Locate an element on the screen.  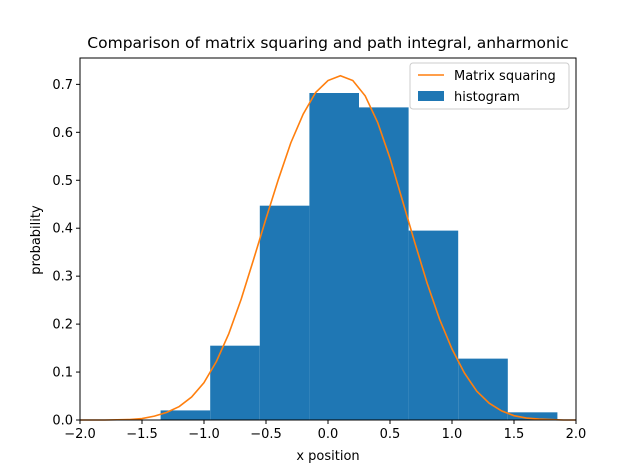
y-tick-label: 0.7 is located at coordinates (62, 85).